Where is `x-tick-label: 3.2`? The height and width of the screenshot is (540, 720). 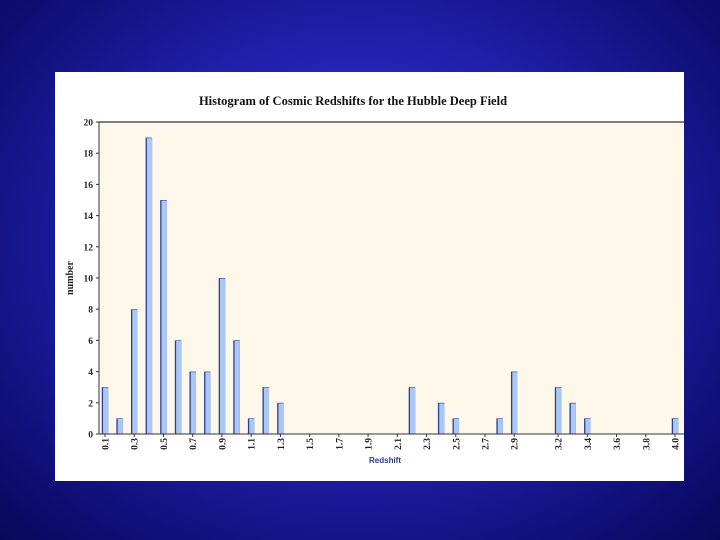 x-tick-label: 3.2 is located at coordinates (560, 444).